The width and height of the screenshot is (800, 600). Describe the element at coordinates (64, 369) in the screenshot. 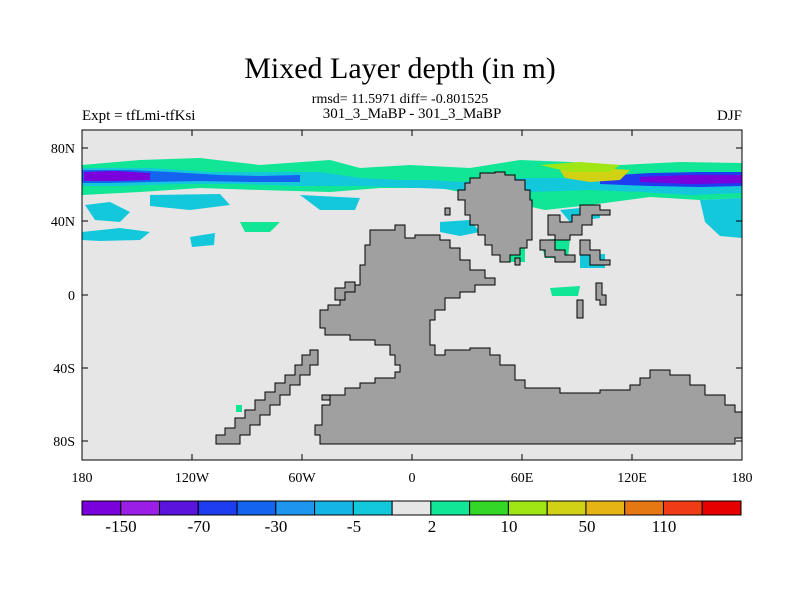

I see `lat-tick-label: 40S` at that location.